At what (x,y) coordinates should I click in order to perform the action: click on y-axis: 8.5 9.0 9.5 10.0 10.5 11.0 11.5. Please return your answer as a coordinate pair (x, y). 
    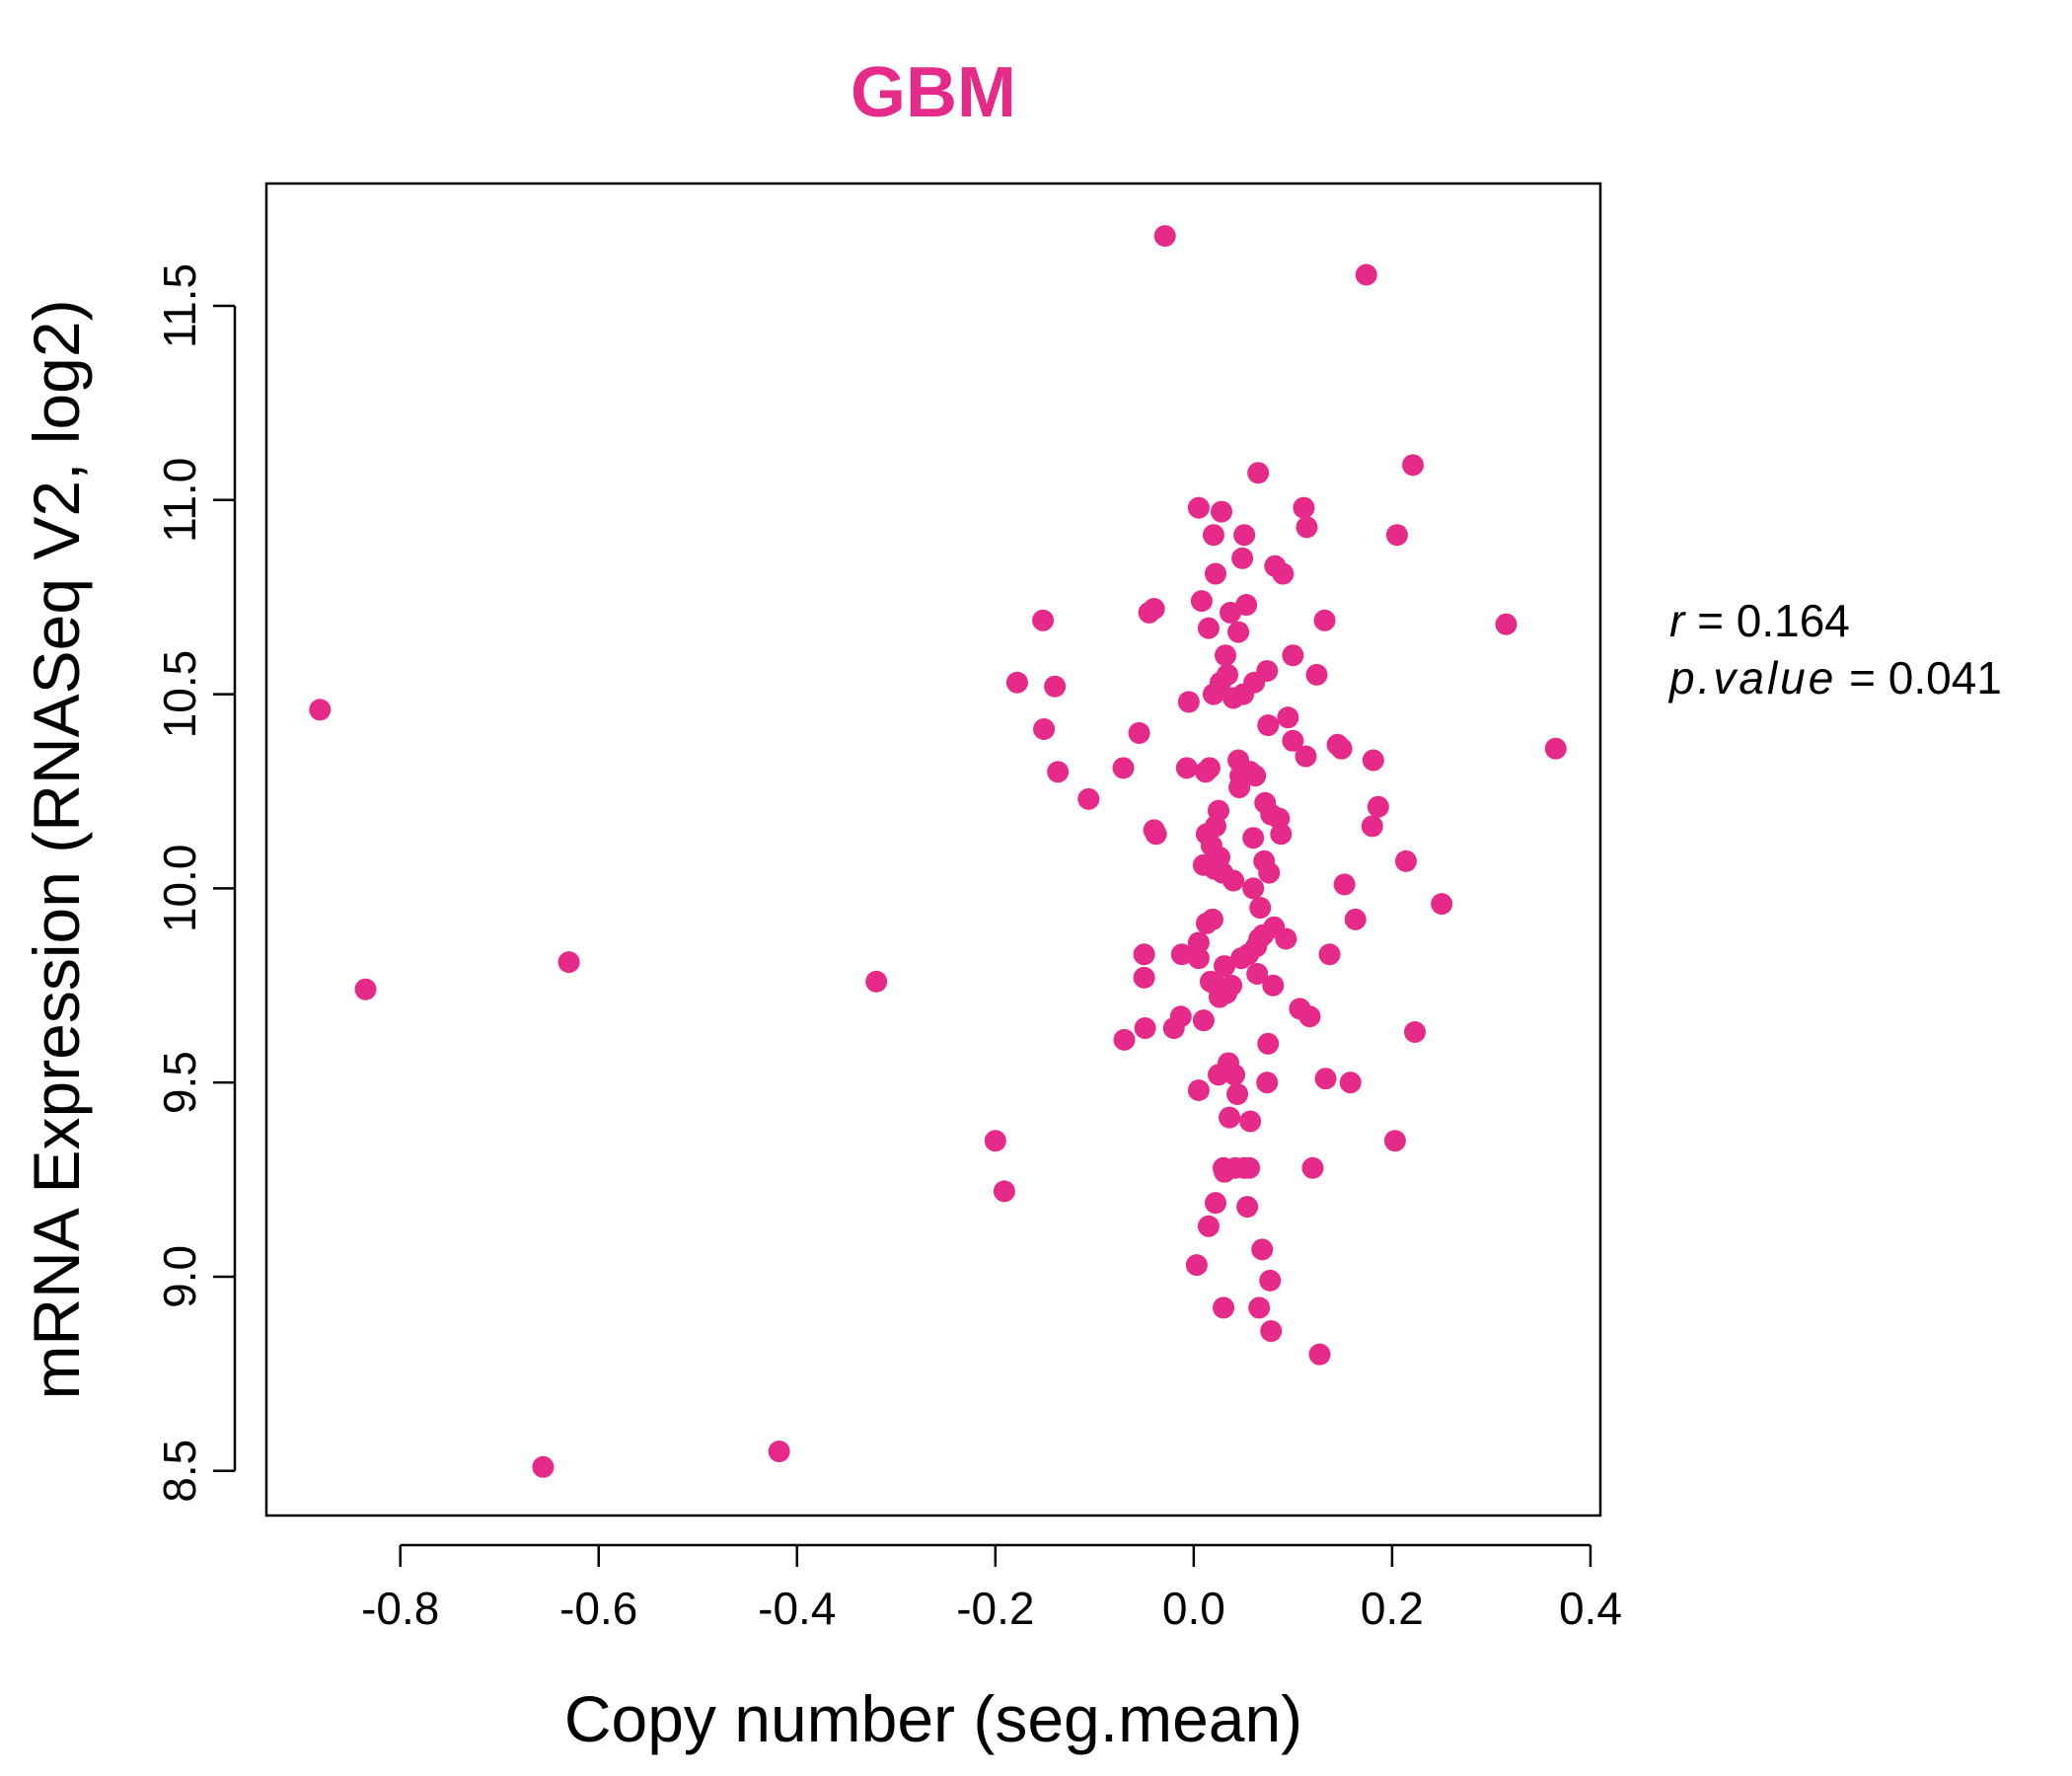
    Looking at the image, I should click on (196, 883).